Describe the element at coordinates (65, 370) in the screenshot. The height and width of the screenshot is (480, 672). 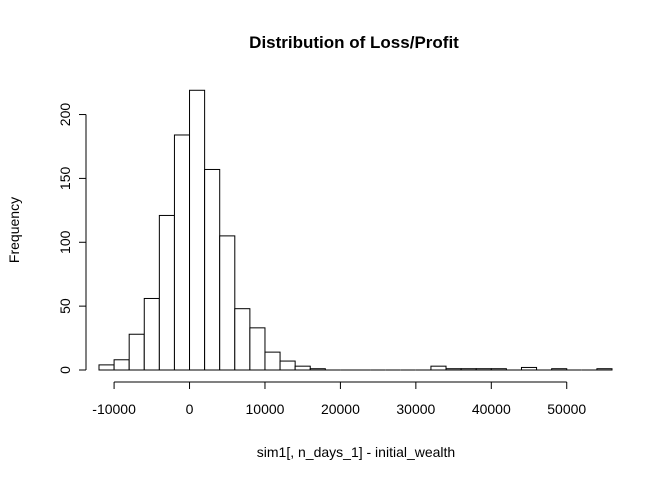
I see `y-tick-label: 0` at that location.